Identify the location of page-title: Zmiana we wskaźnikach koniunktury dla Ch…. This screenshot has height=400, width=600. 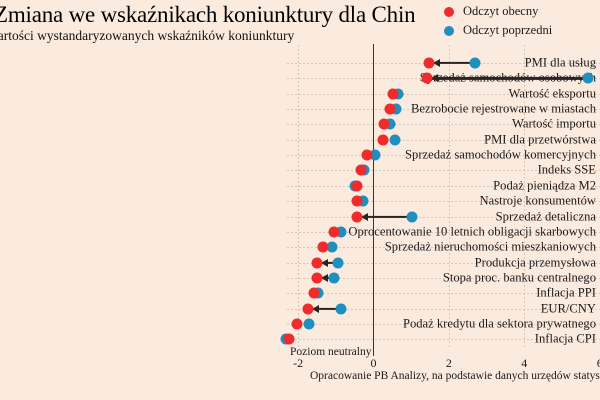
(208, 14).